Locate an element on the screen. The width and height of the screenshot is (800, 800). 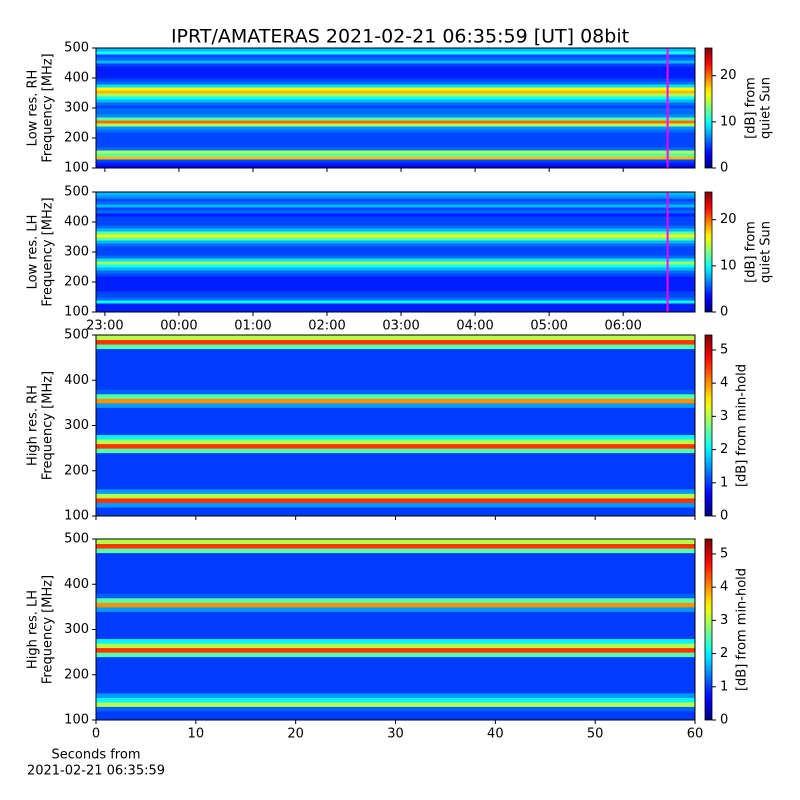
y-axis-label: High res. RH is located at coordinates (33, 425).